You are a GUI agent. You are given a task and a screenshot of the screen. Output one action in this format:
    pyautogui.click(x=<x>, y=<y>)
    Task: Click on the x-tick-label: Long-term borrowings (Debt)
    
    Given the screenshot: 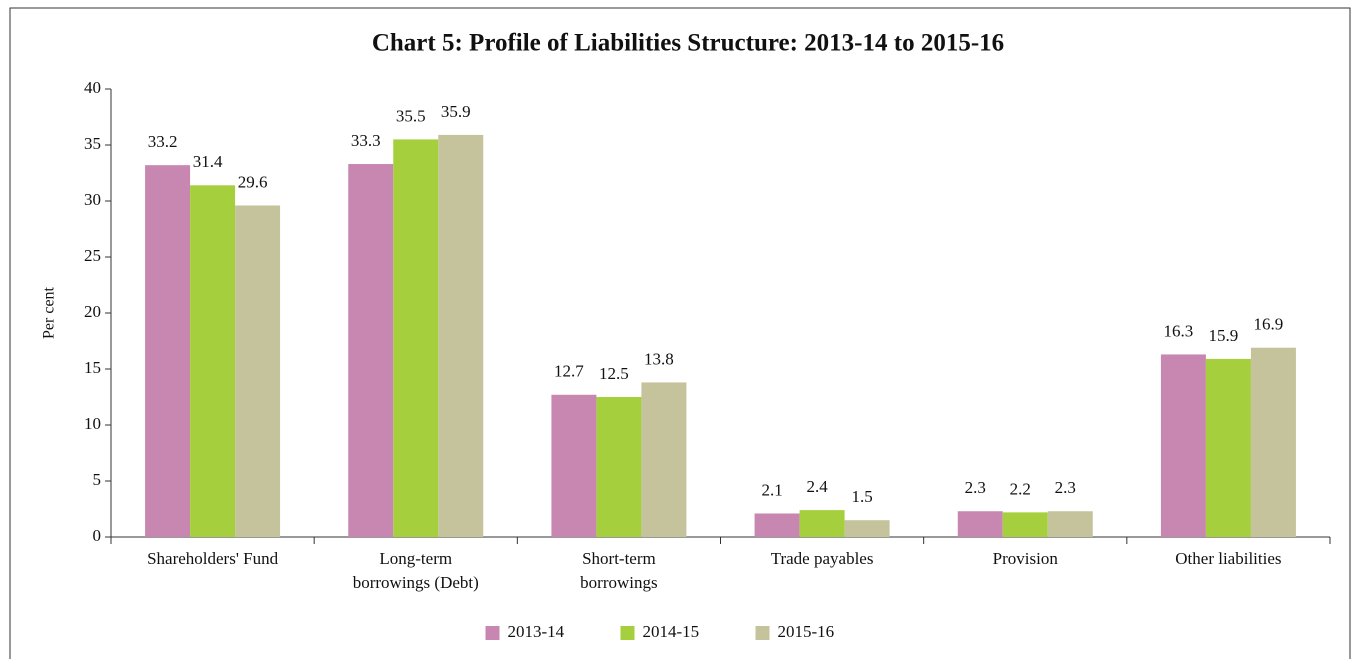 What is the action you would take?
    pyautogui.click(x=415, y=570)
    